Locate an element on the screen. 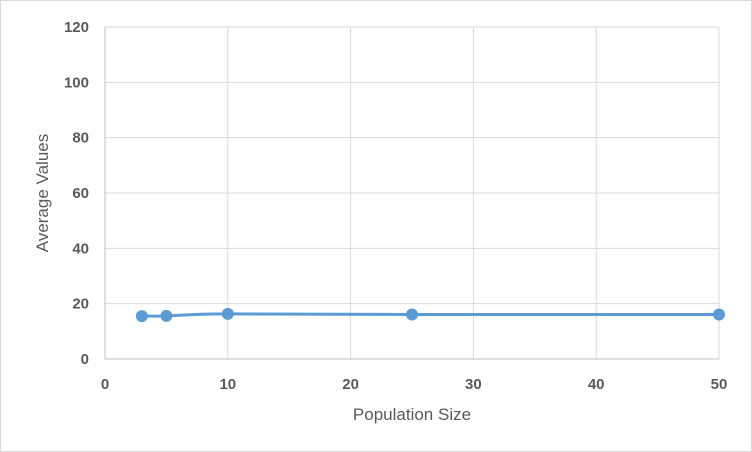  y-tick-label: 40 is located at coordinates (80, 248).